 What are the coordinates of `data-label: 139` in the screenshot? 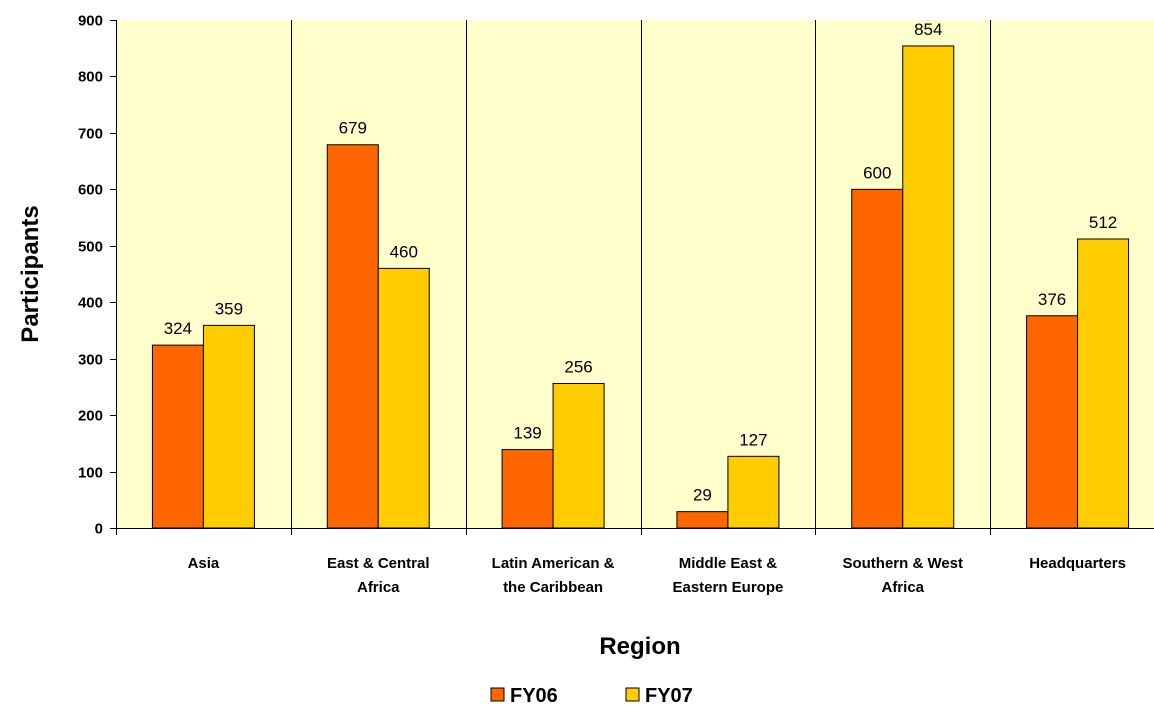 It's located at (527, 433).